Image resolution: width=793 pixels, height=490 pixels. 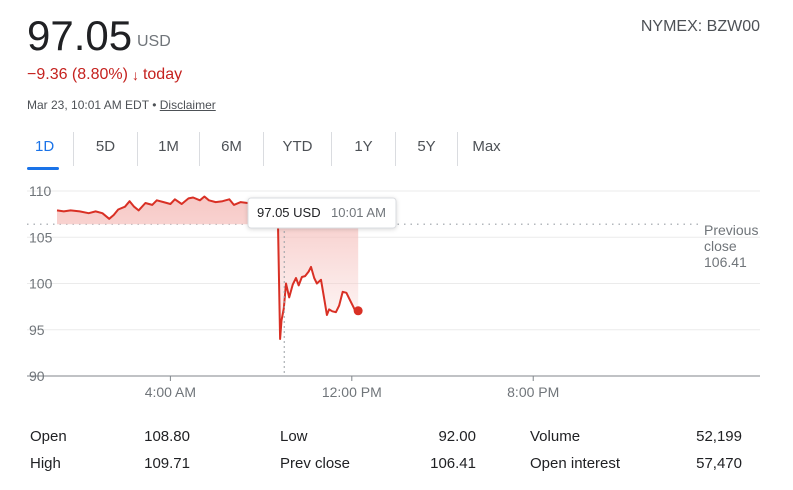 What do you see at coordinates (170, 392) in the screenshot?
I see `x-tick-label: 4:00 AM` at bounding box center [170, 392].